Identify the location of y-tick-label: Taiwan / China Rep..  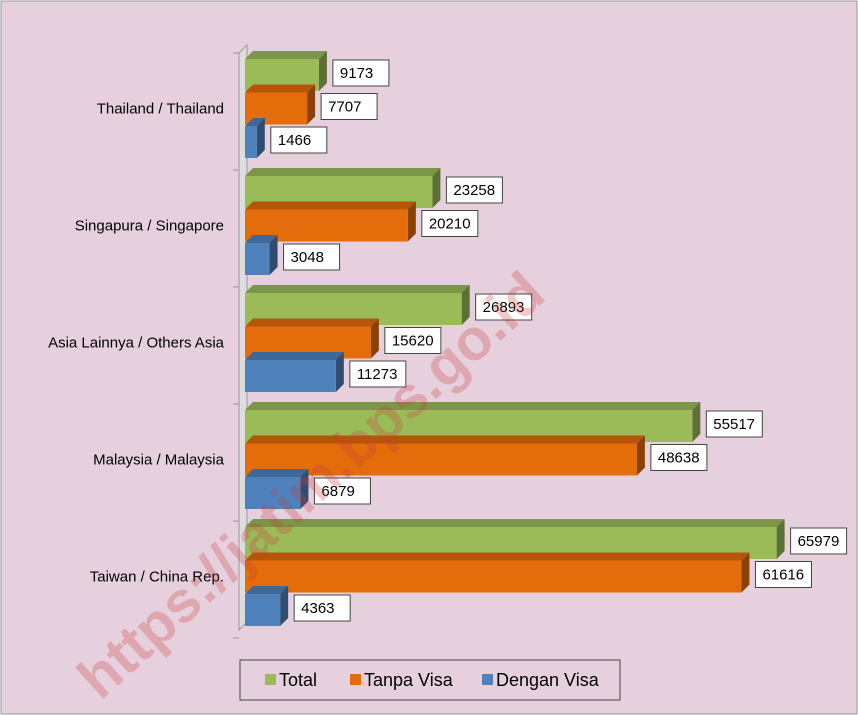
(157, 576).